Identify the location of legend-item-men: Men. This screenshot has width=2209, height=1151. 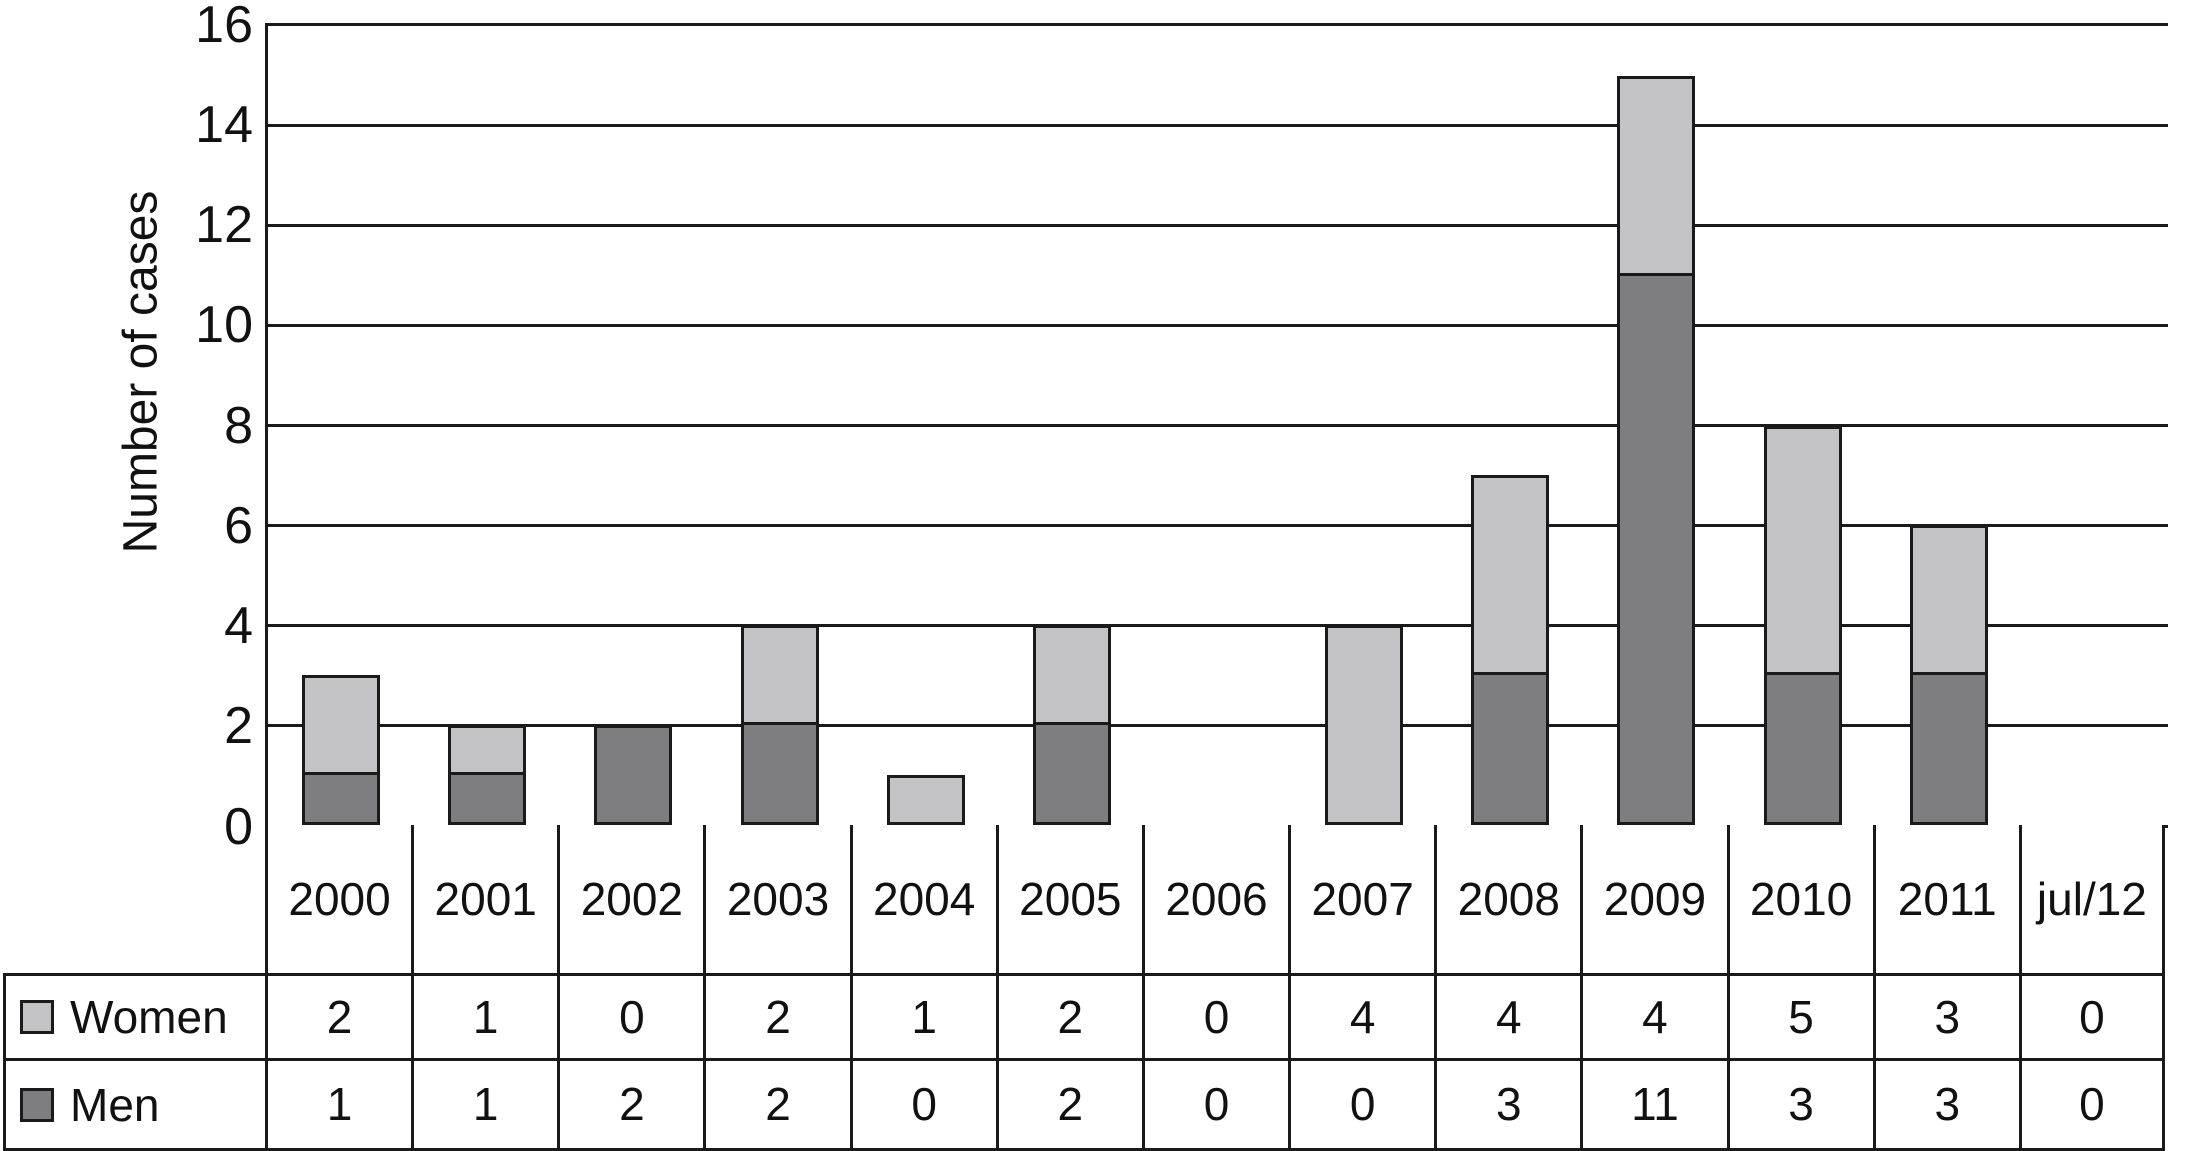
(134, 1104).